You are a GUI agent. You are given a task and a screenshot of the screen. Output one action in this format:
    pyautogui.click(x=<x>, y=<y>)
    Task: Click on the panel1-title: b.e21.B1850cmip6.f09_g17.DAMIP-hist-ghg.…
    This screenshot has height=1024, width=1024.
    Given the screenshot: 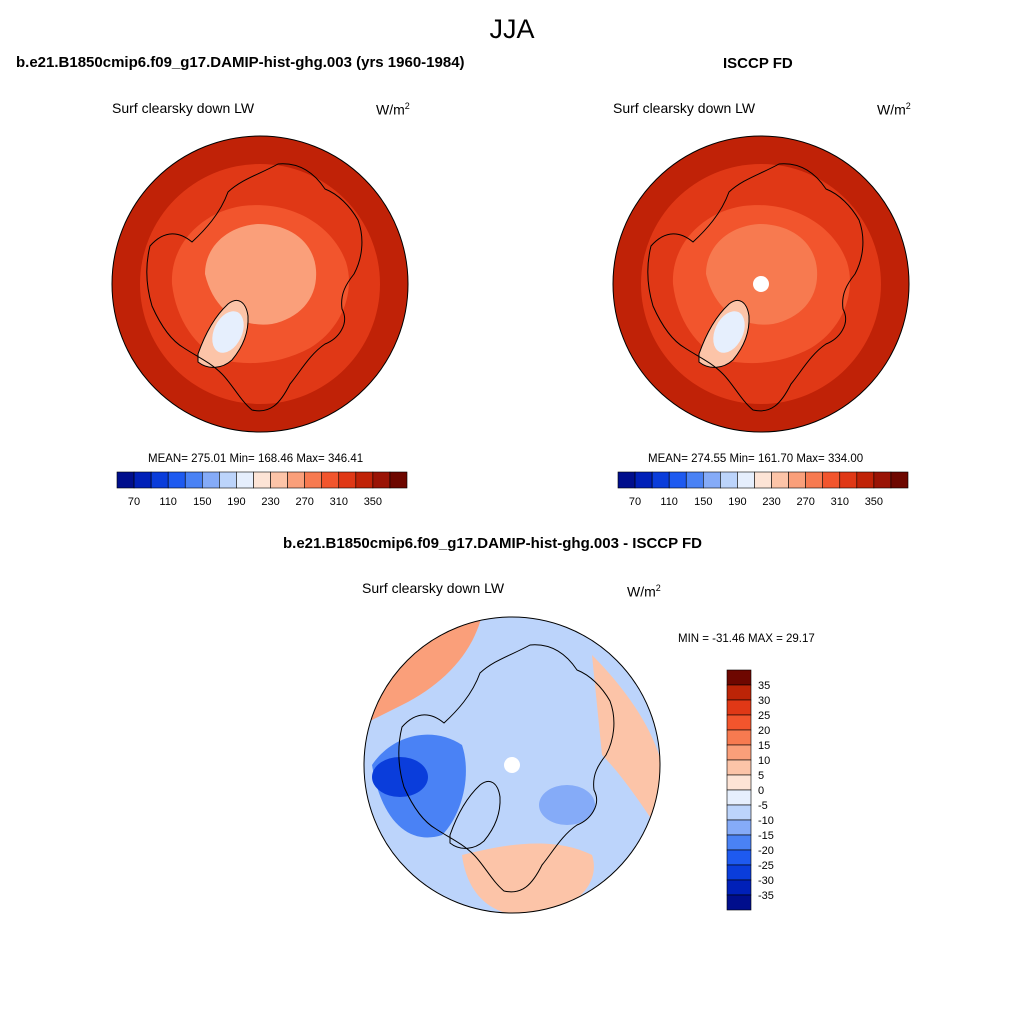 What is the action you would take?
    pyautogui.click(x=240, y=62)
    